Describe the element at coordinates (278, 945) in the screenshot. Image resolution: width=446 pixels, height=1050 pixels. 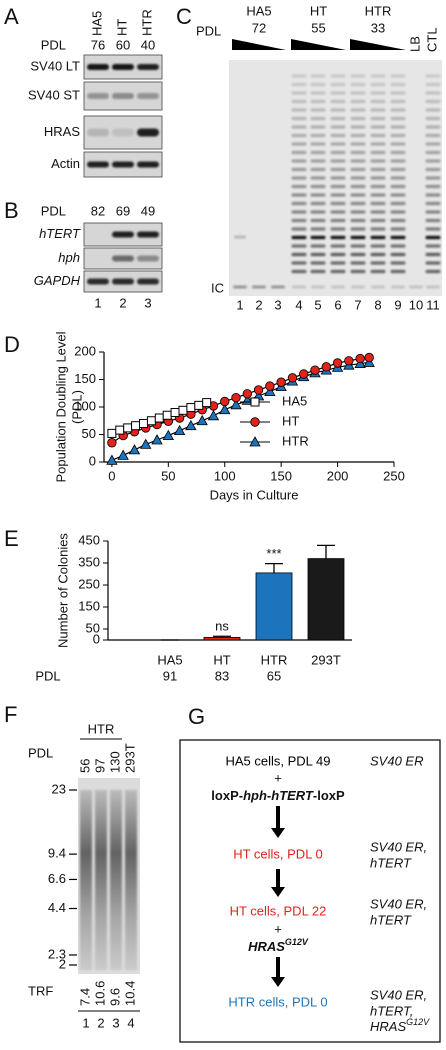
I see `construct: HRASG12V` at that location.